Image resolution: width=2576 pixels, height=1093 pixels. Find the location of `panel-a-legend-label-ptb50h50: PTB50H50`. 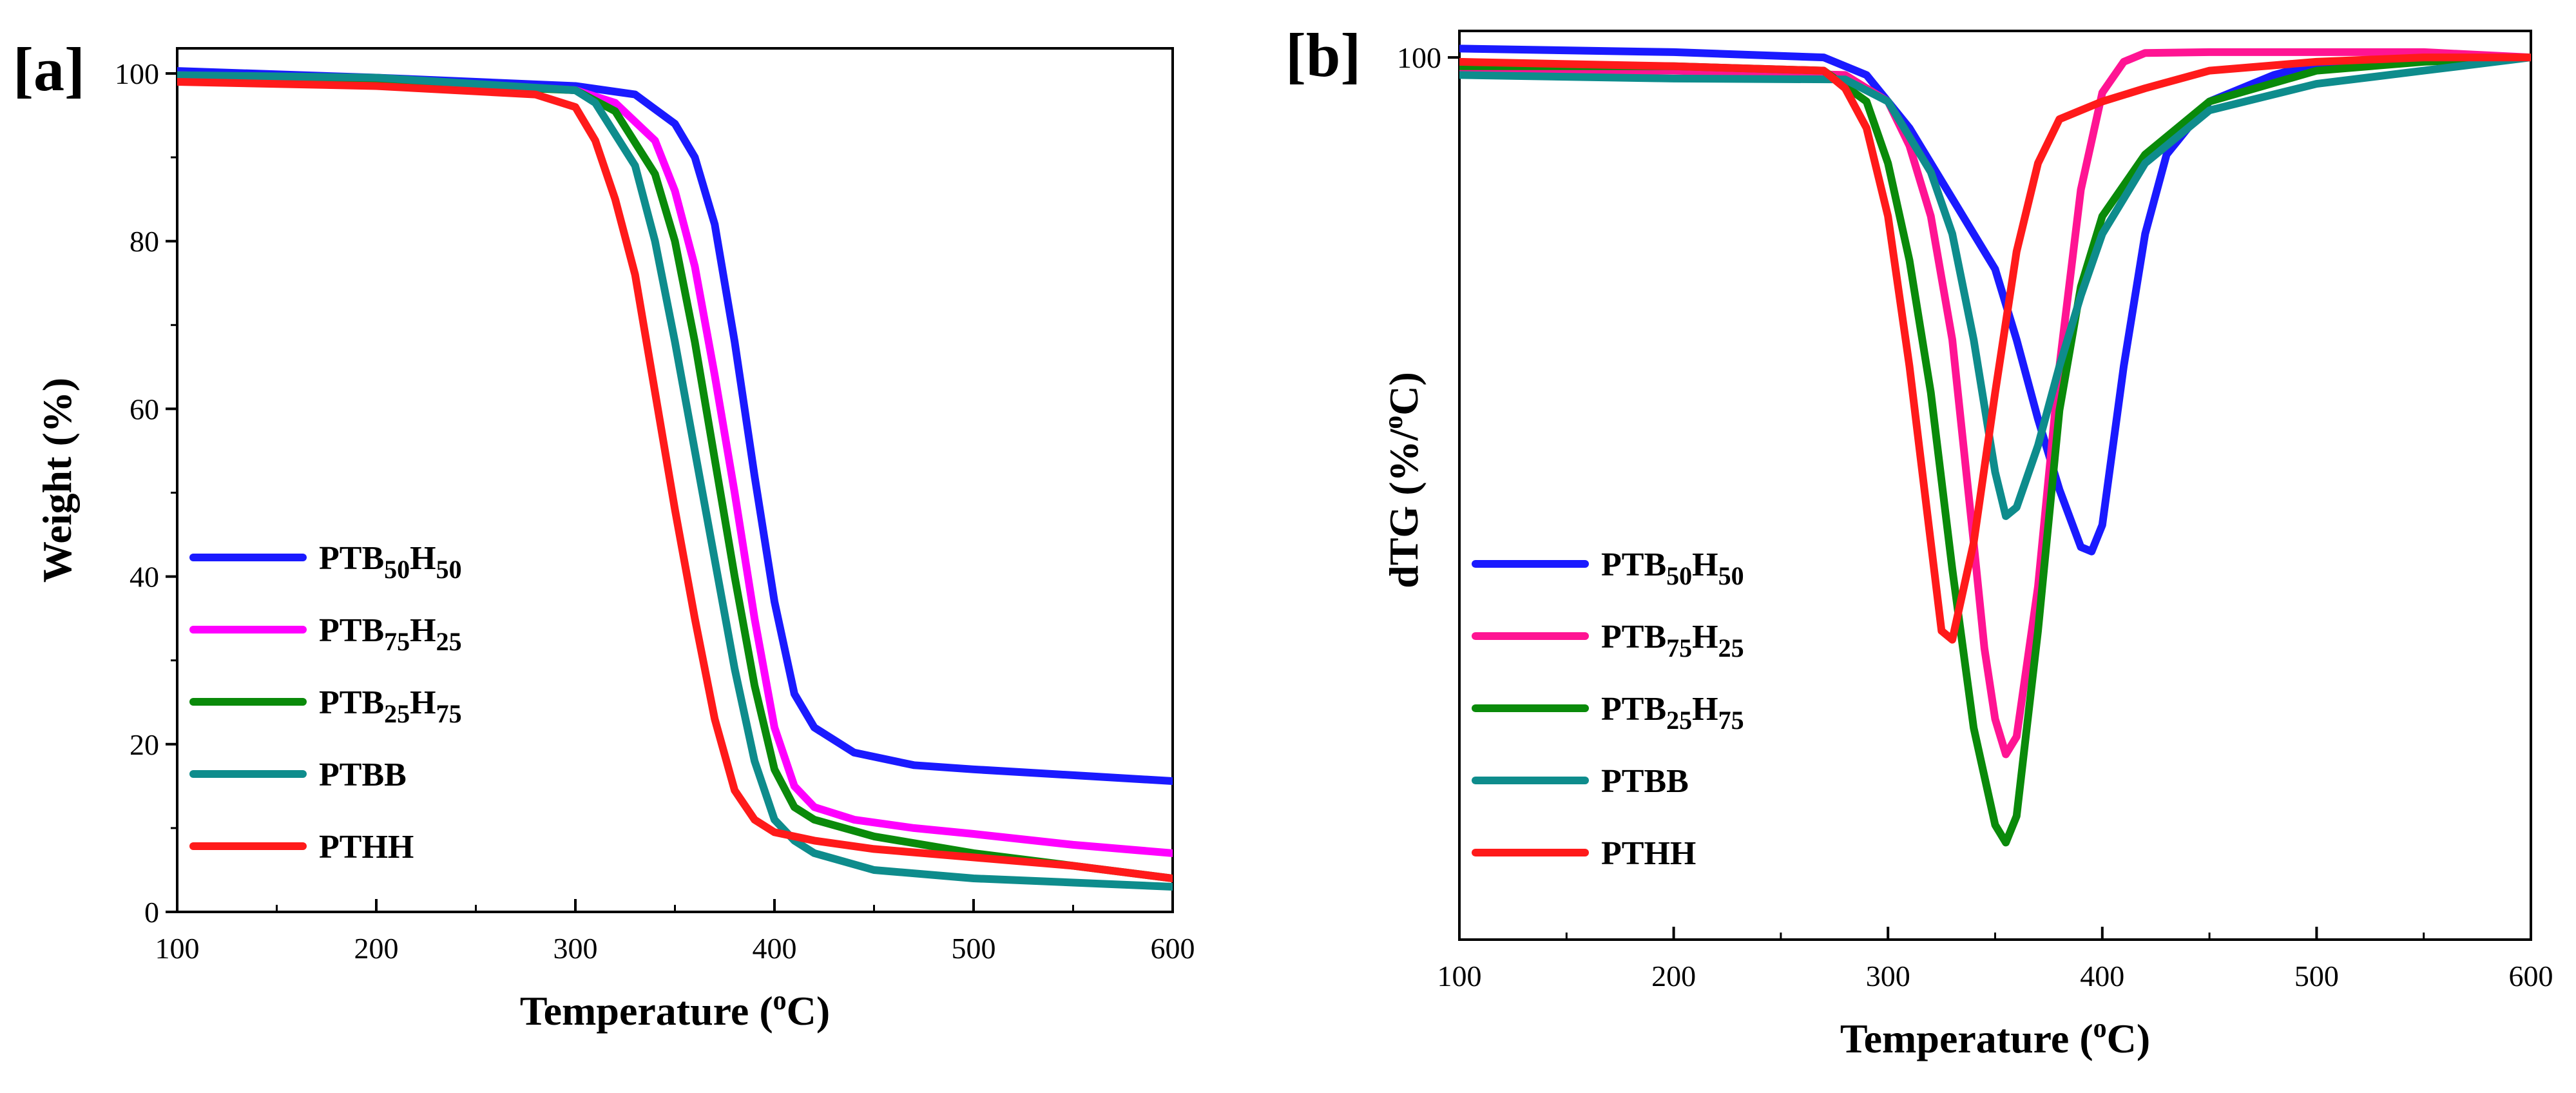

panel-a-legend-label-ptb50h50: PTB50H50 is located at coordinates (391, 562).